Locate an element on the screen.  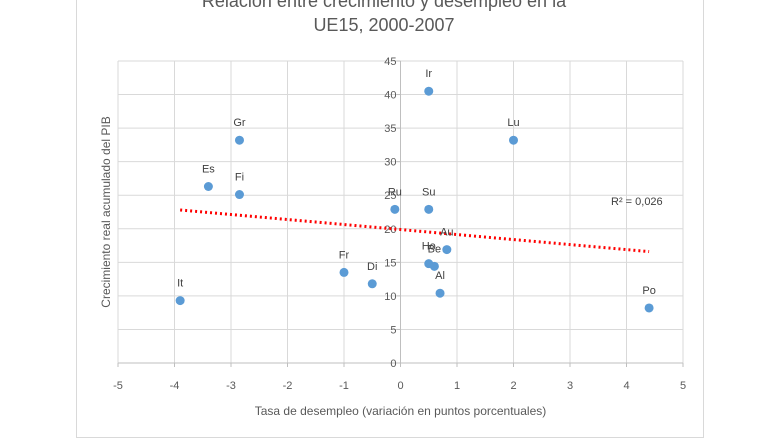
point-label: Au is located at coordinates (446, 233).